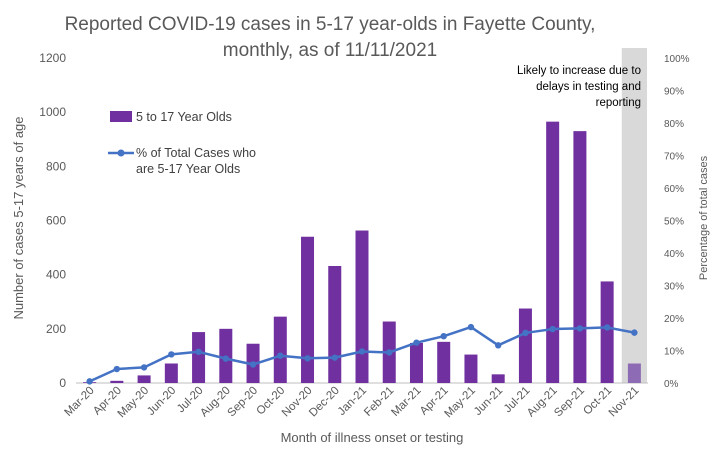 The height and width of the screenshot is (454, 712). I want to click on legend-line-label-1: % of Total Cases who, so click(196, 153).